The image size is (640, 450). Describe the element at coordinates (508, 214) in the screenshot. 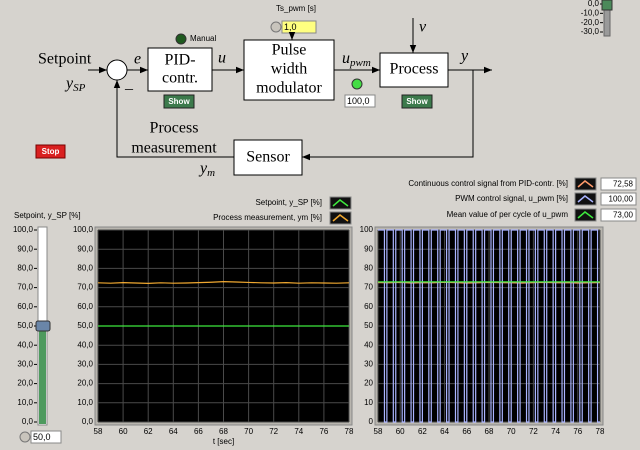

I see `legend-label: Mean value of per cycle of u_pwm` at that location.